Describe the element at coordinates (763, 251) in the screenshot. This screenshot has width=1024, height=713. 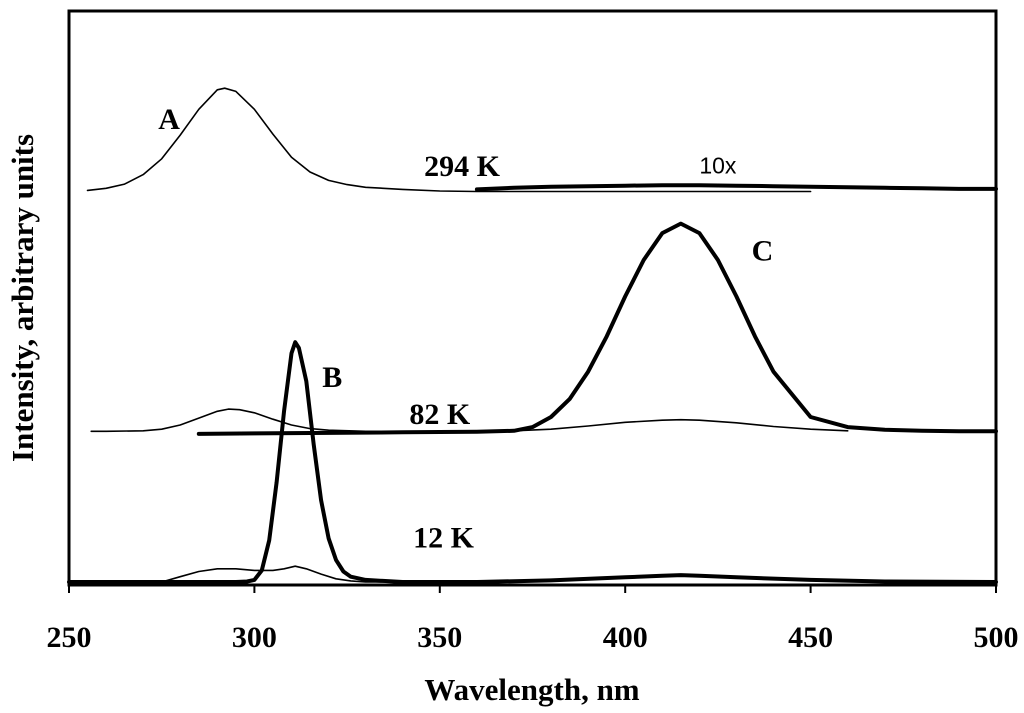
I see `annotation-c: C` at that location.